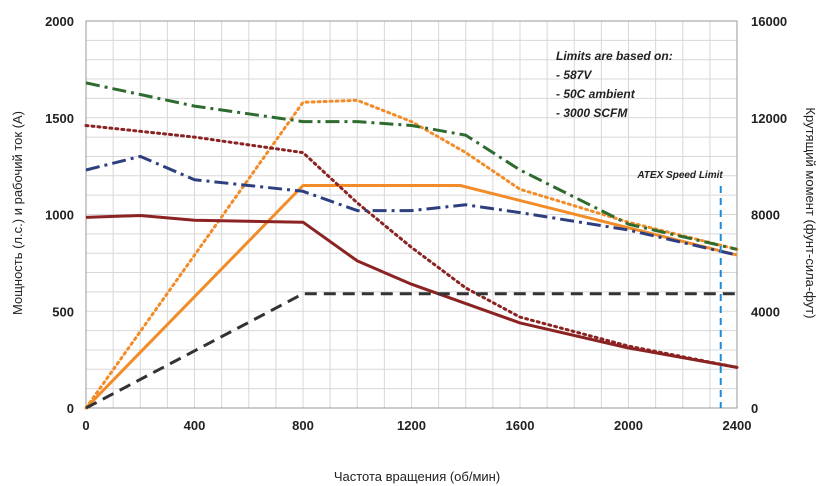  I want to click on y-left-tick-label: 500, so click(63, 311).